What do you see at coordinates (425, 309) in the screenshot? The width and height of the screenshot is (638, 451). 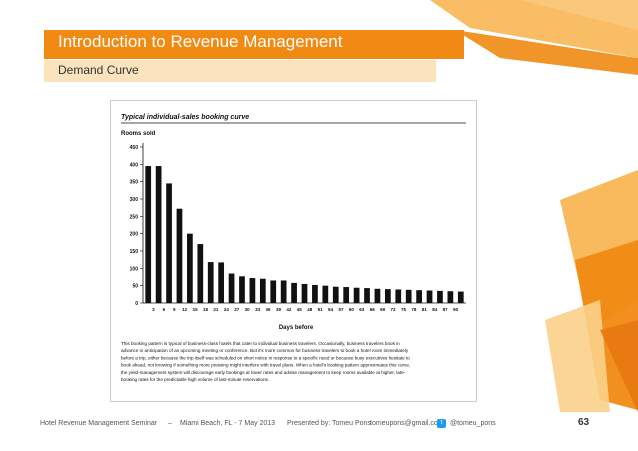 I see `x-tick-label: 81` at bounding box center [425, 309].